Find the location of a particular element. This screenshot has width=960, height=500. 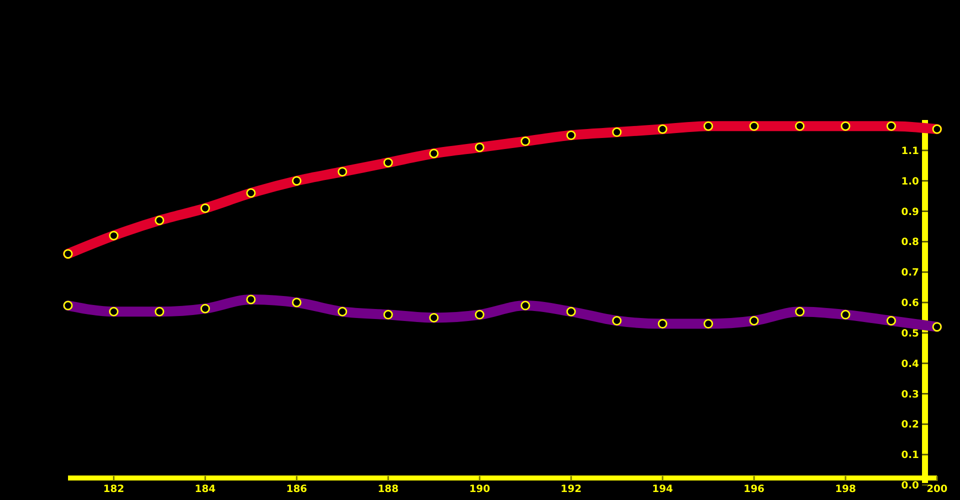

x-tick-label: 198 is located at coordinates (845, 489).